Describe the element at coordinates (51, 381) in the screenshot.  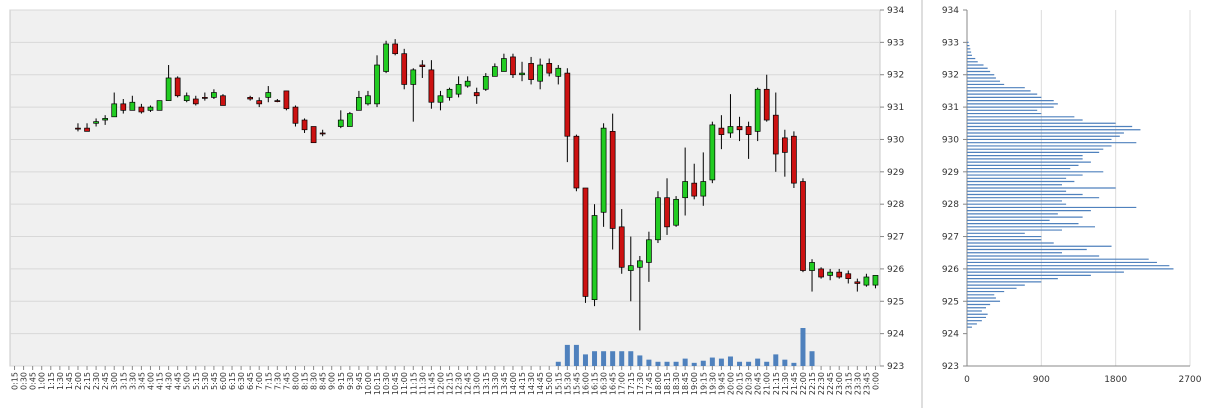
I see `x-tick-label: 1:15` at that location.